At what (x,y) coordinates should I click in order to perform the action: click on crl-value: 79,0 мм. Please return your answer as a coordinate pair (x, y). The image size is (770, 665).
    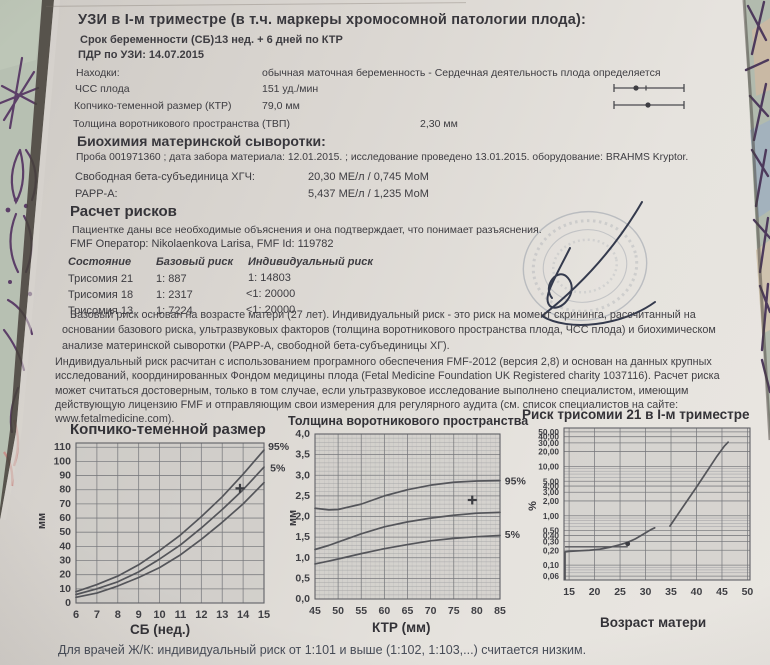
    Looking at the image, I should click on (281, 106).